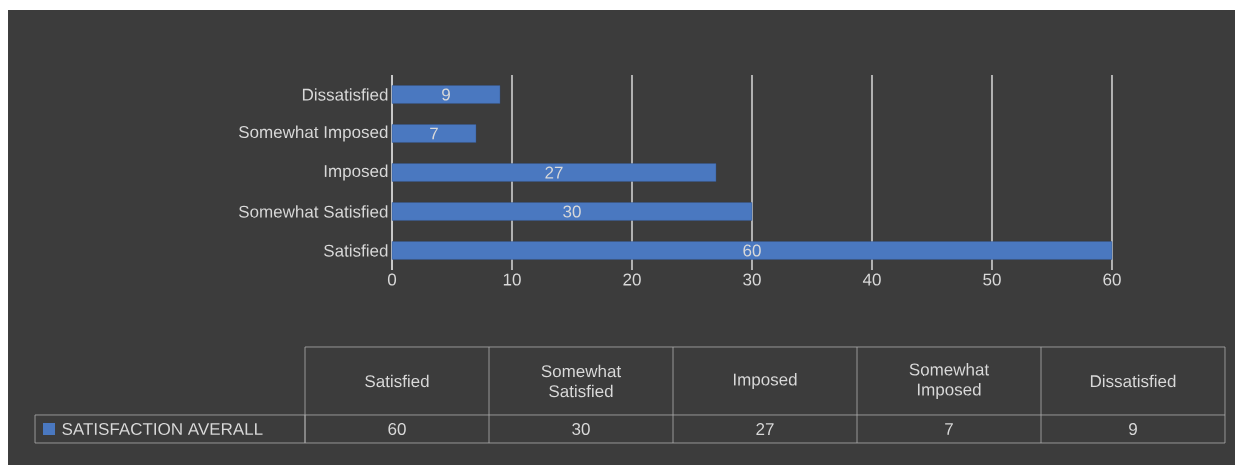 Image resolution: width=1243 pixels, height=465 pixels. What do you see at coordinates (313, 211) in the screenshot?
I see `y-tick-label: Somewhat Satisfied` at bounding box center [313, 211].